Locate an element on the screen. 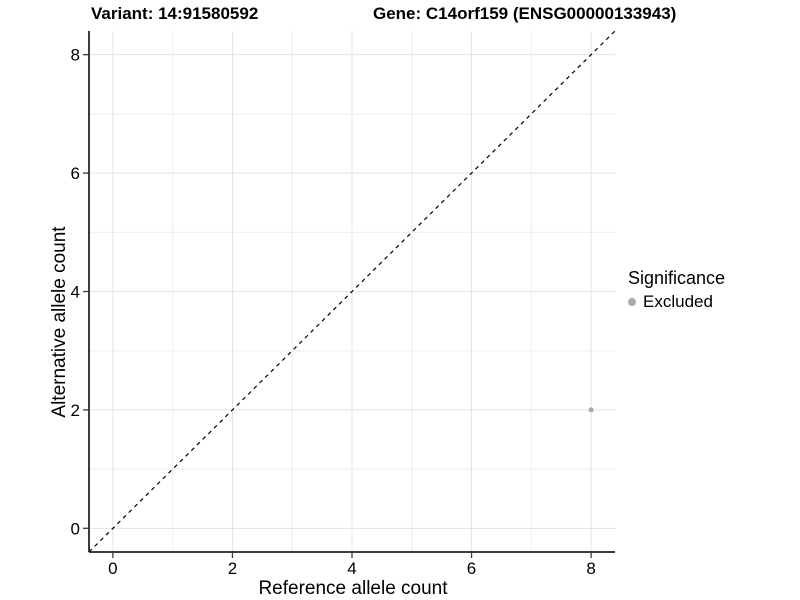  y-tick-label: 0 is located at coordinates (75, 528).